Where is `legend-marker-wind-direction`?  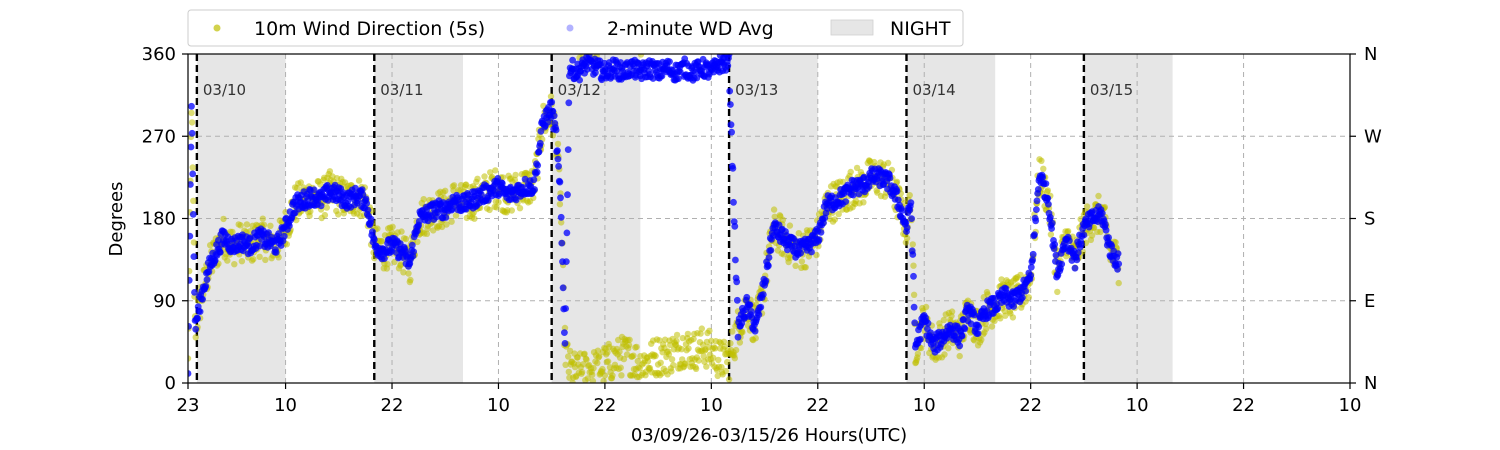
legend-marker-wind-direction is located at coordinates (217, 28).